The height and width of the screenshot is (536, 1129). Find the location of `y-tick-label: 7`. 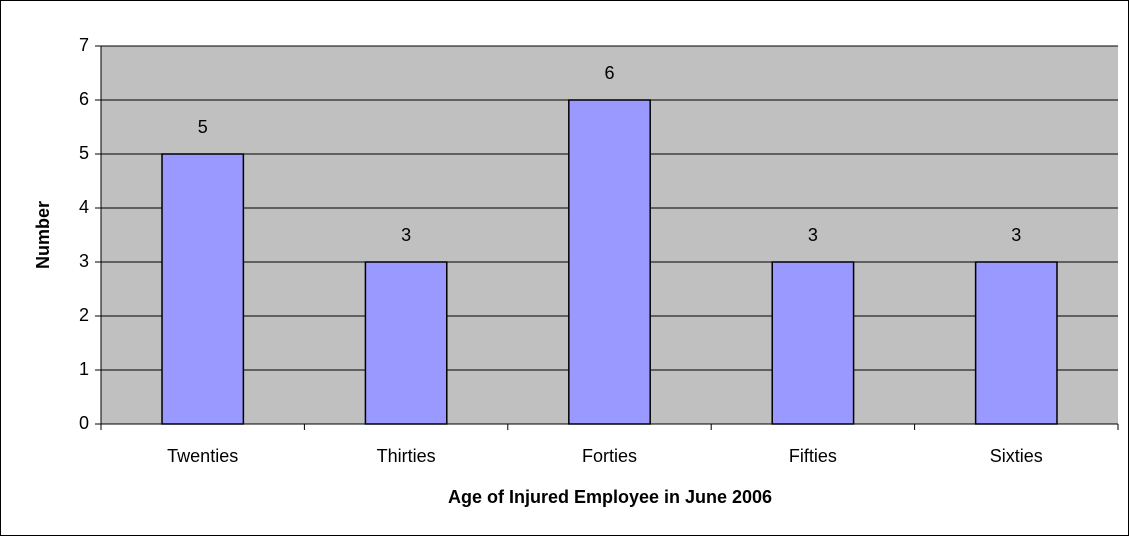

y-tick-label: 7 is located at coordinates (84, 45).